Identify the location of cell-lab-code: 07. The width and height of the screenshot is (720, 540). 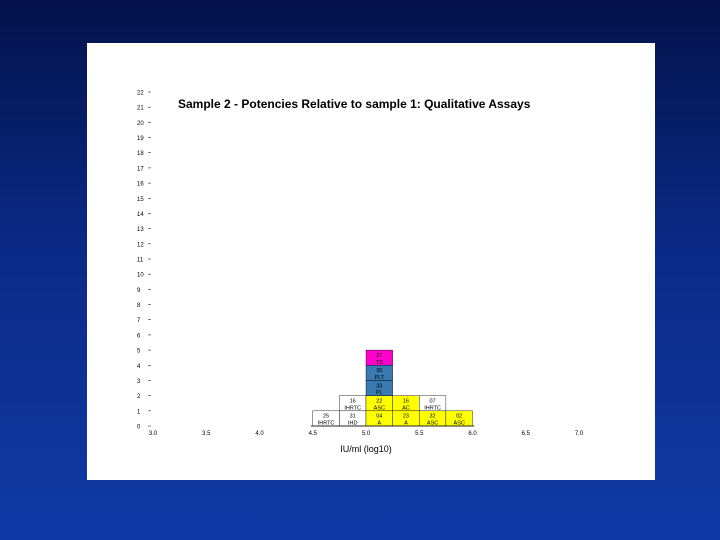
(433, 401).